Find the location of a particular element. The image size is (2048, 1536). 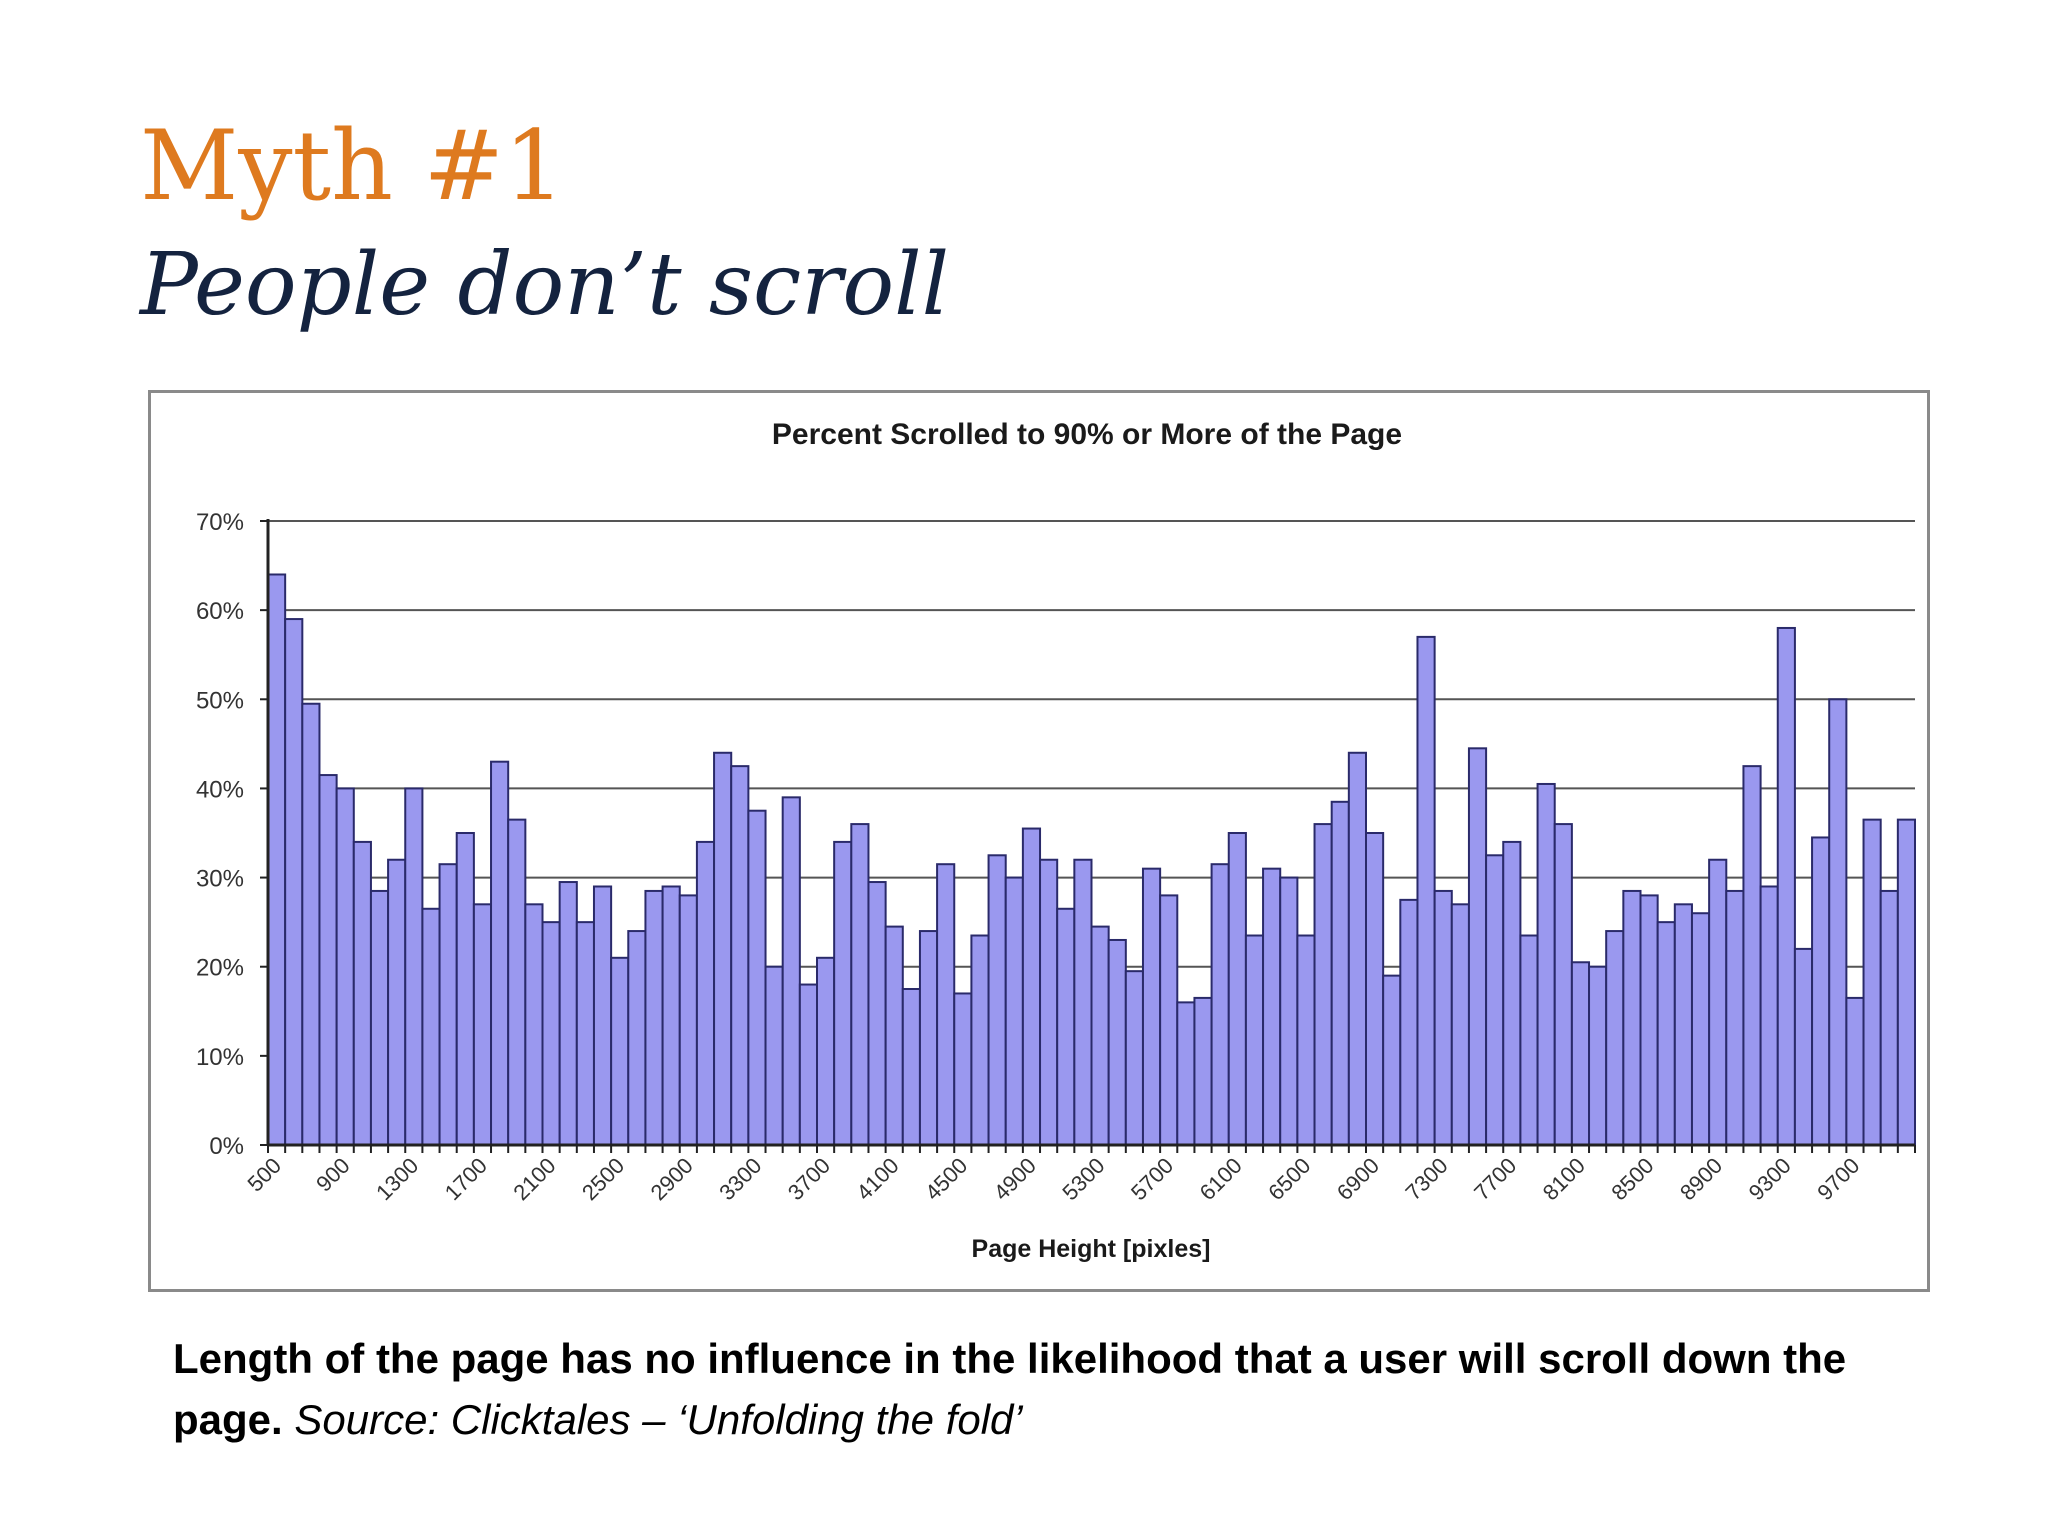

x-tick-label: 4100 is located at coordinates (877, 1179).